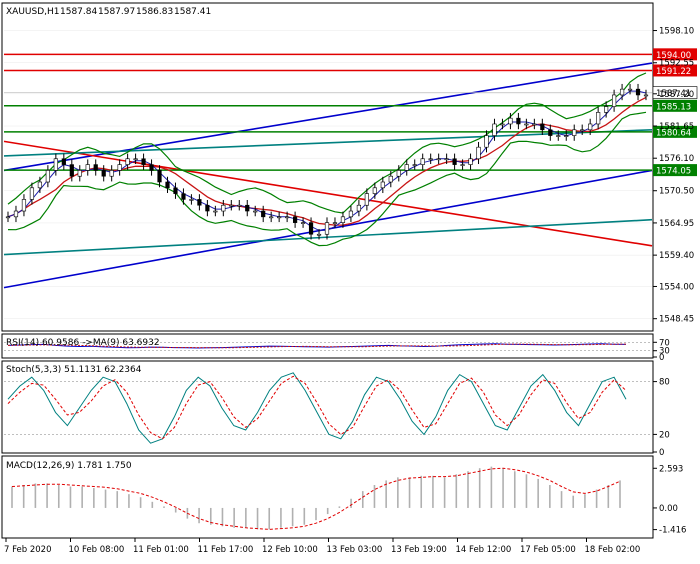 The width and height of the screenshot is (700, 564). Describe the element at coordinates (28, 550) in the screenshot. I see `x-tick-label: 7 Feb 2020` at that location.